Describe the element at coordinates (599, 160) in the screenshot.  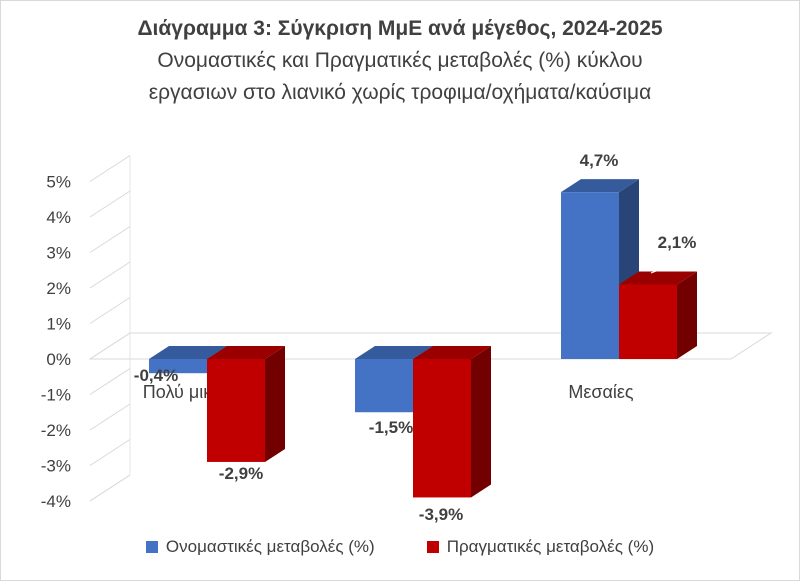
I see `data-label: 4,7%` at that location.